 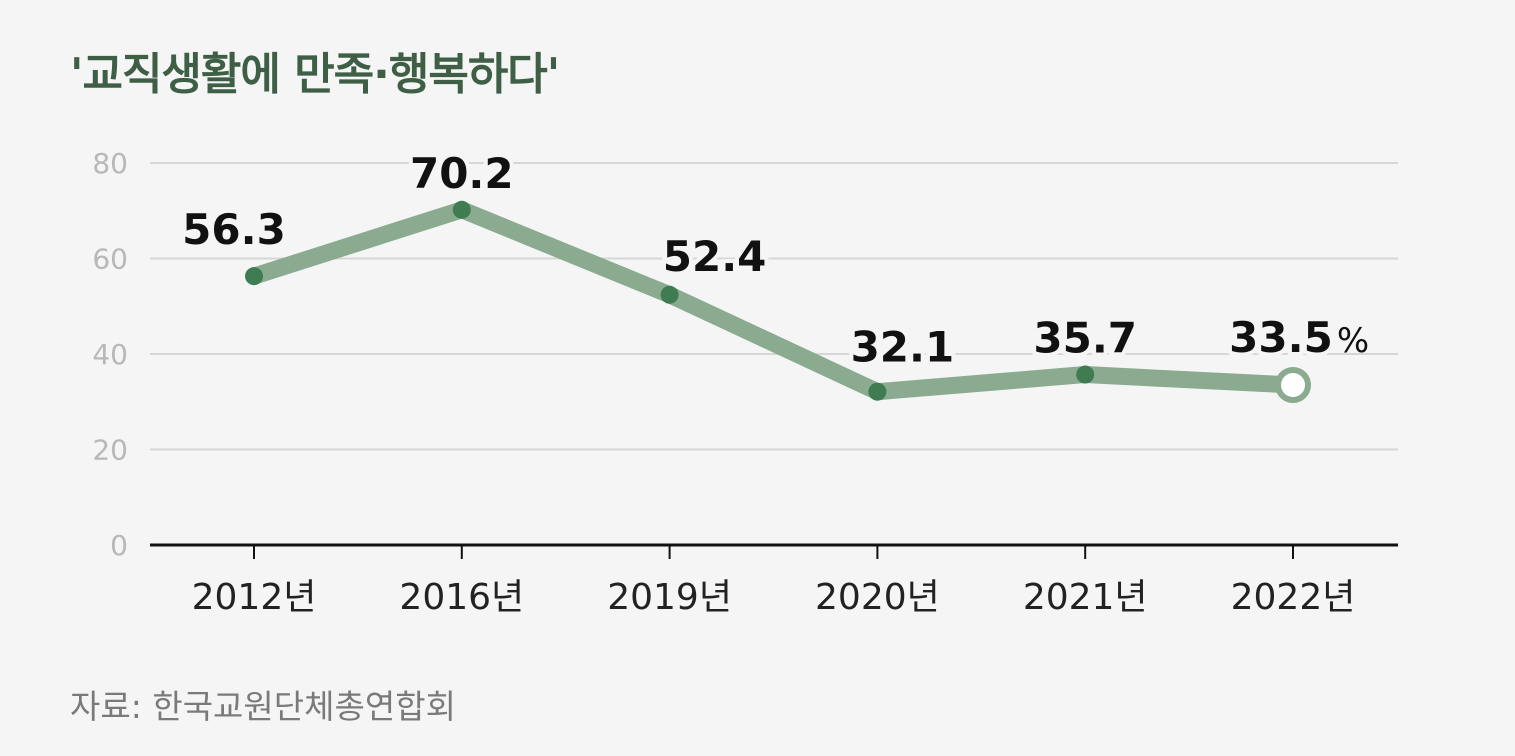 What do you see at coordinates (669, 597) in the screenshot?
I see `x-tick-label: 2019년` at bounding box center [669, 597].